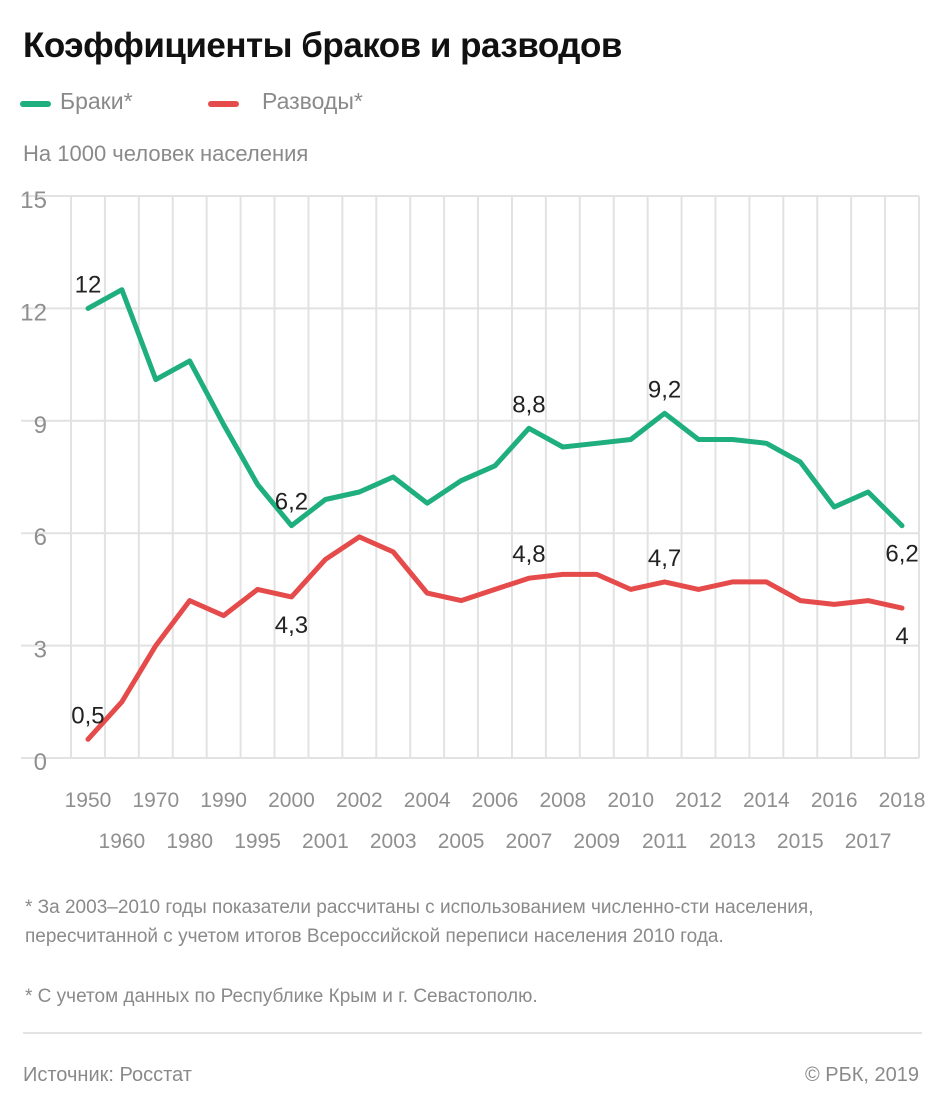 The height and width of the screenshot is (1116, 945). Describe the element at coordinates (33, 200) in the screenshot. I see `y-tick-label: 15` at that location.